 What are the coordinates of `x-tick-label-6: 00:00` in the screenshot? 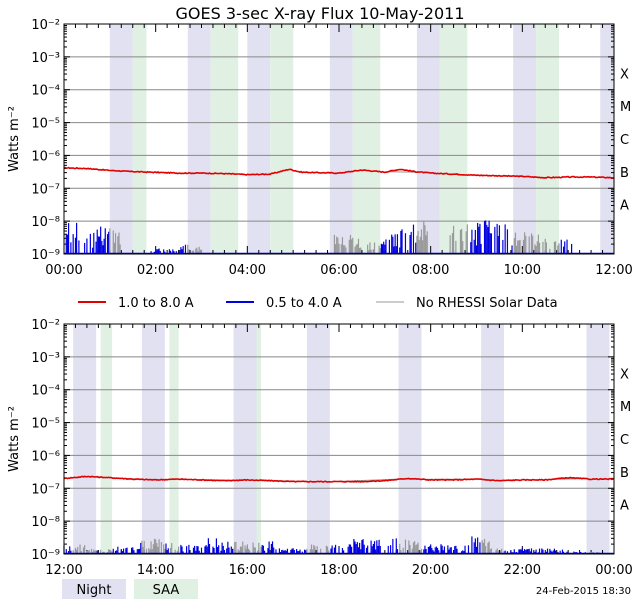 It's located at (613, 570).